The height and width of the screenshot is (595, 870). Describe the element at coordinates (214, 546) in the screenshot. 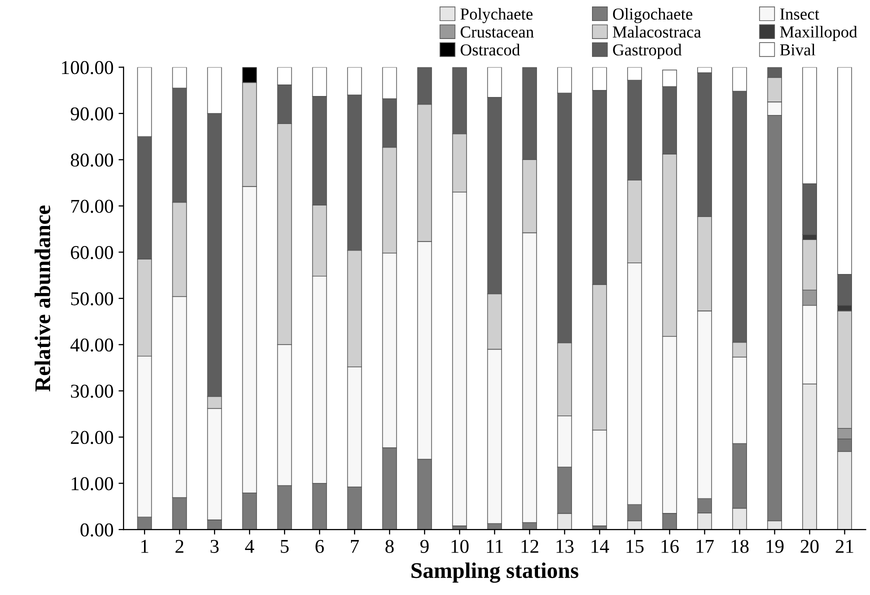

I see `x-tick-label: 3` at that location.